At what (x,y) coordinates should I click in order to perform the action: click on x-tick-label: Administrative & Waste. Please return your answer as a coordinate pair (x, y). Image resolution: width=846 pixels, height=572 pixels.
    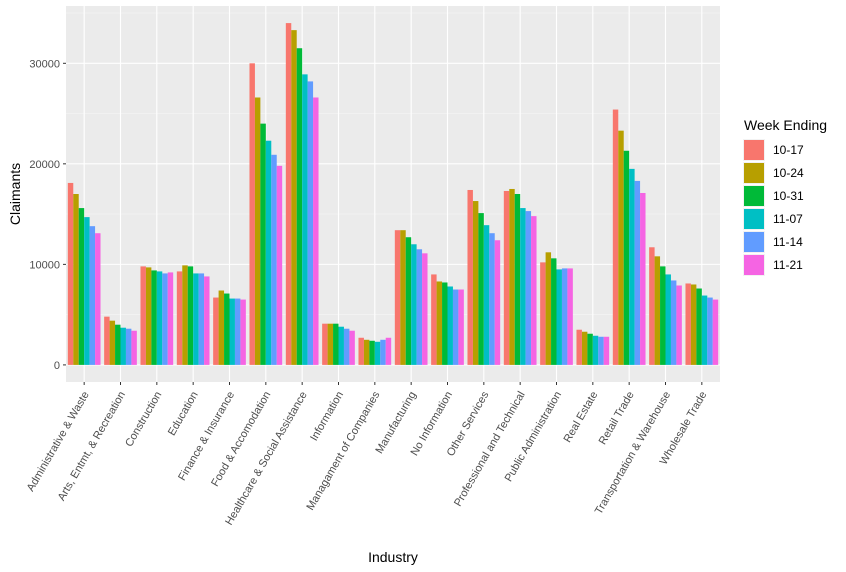
    Looking at the image, I should click on (58, 442).